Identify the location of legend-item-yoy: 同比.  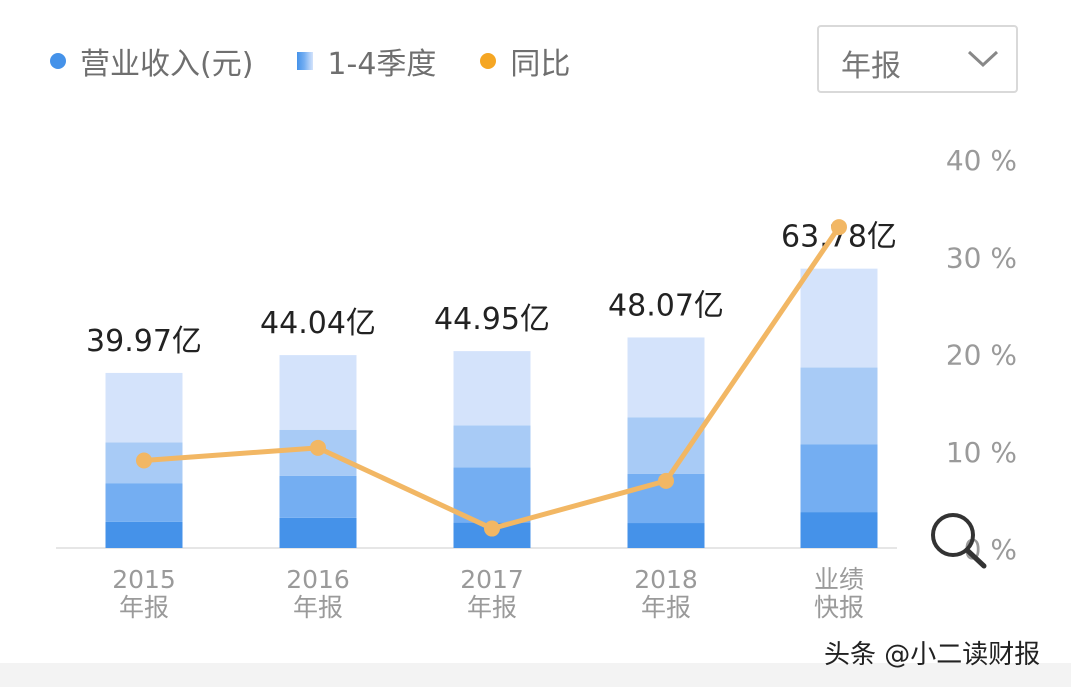
(525, 61).